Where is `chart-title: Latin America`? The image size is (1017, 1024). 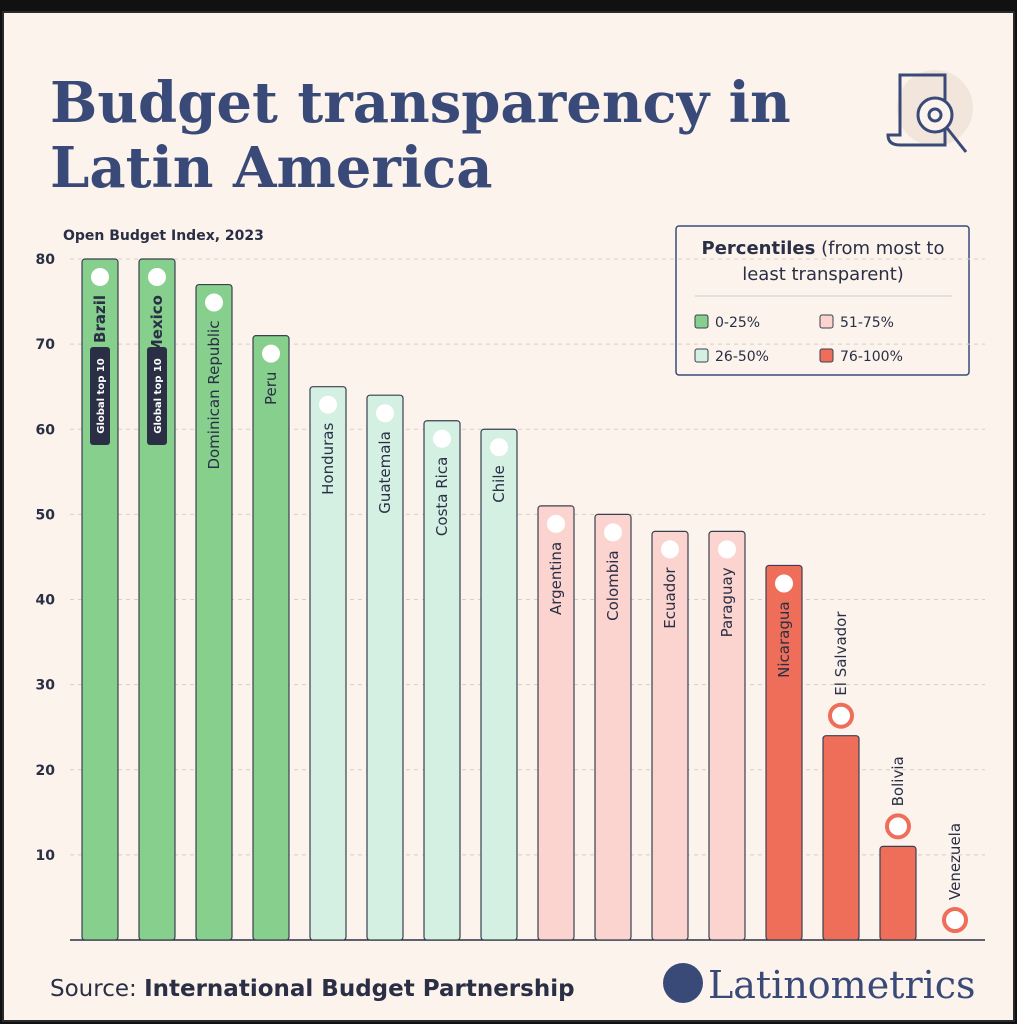 chart-title: Latin America is located at coordinates (271, 168).